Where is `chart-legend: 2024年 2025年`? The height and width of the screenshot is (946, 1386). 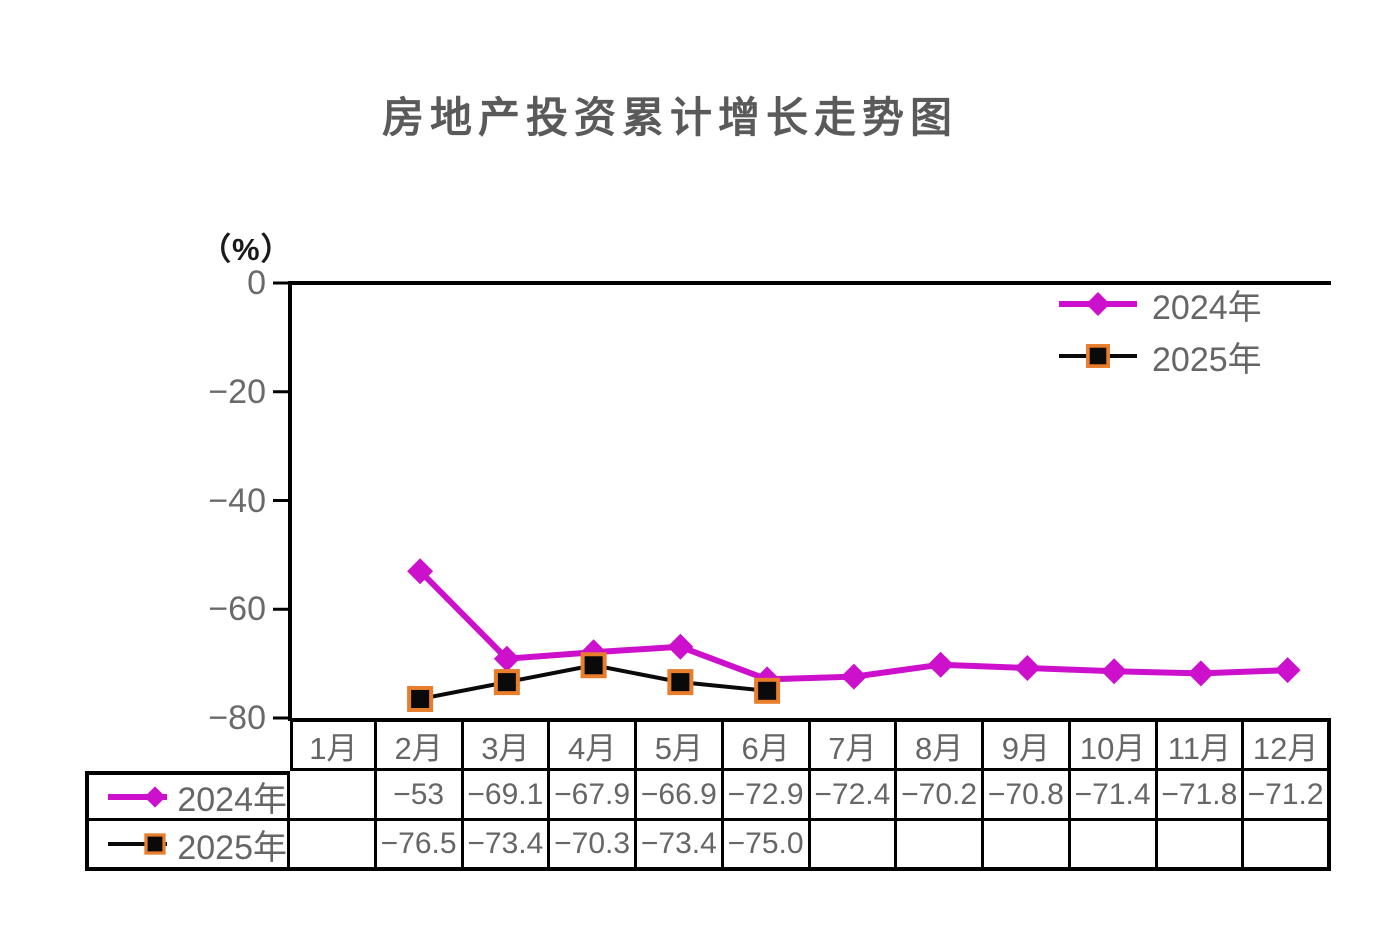 chart-legend: 2024年 2025年 is located at coordinates (1159, 330).